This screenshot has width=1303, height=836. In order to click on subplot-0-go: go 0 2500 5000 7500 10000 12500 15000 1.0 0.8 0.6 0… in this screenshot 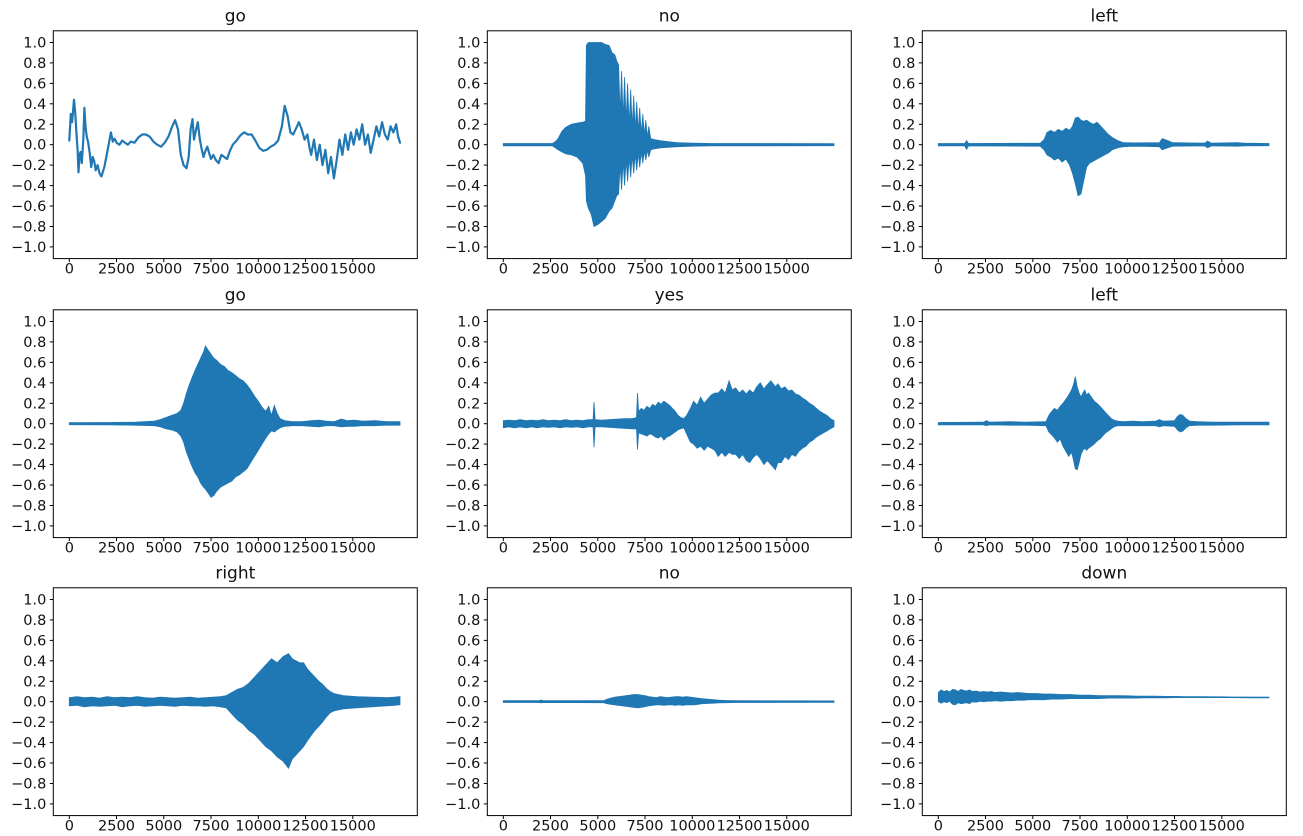, I will do `click(217, 139)`.